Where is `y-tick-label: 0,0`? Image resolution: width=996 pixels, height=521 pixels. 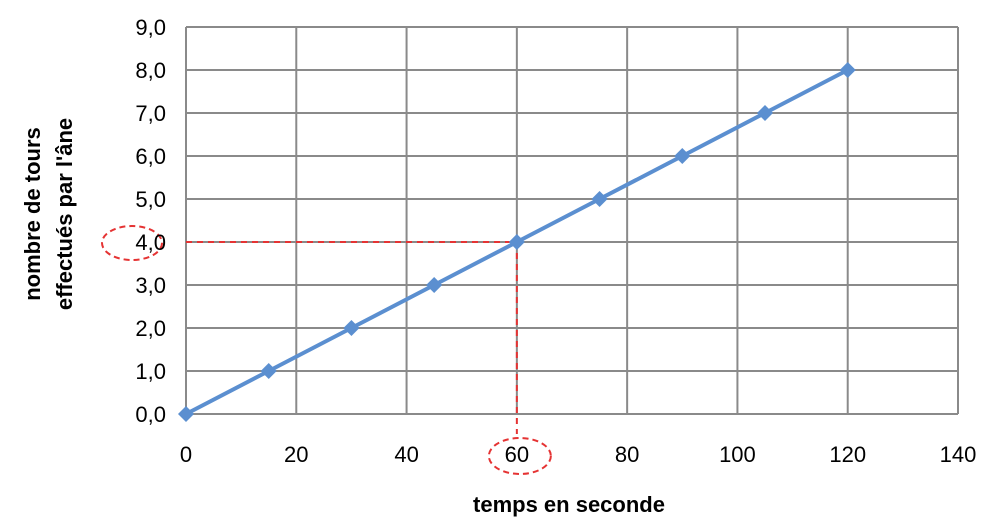 y-tick-label: 0,0 is located at coordinates (150, 414).